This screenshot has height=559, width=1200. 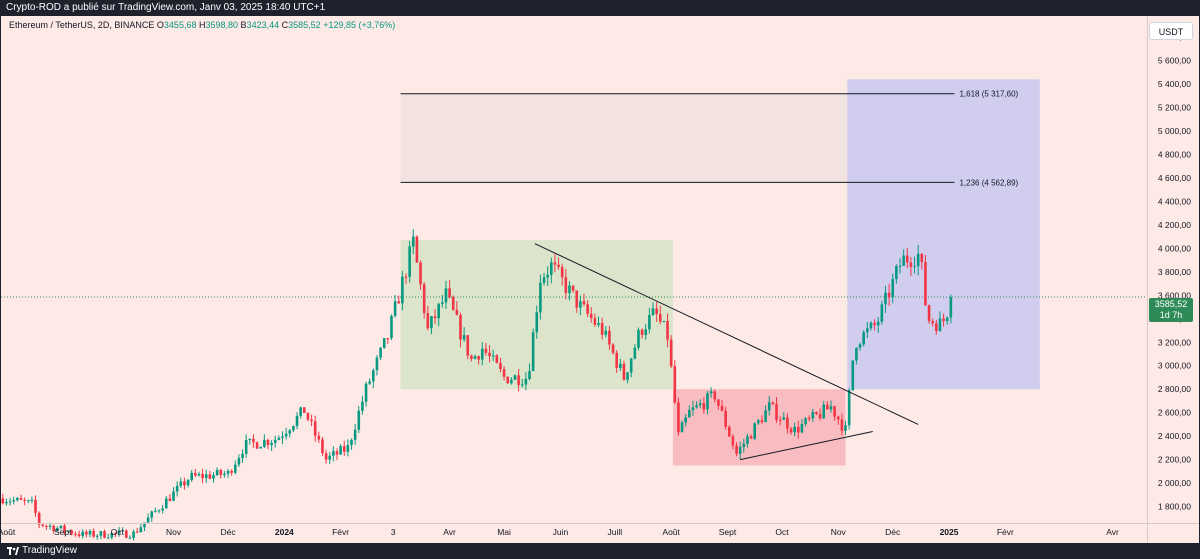 What do you see at coordinates (1174, 460) in the screenshot?
I see `y-tick-label: 2 200,00` at bounding box center [1174, 460].